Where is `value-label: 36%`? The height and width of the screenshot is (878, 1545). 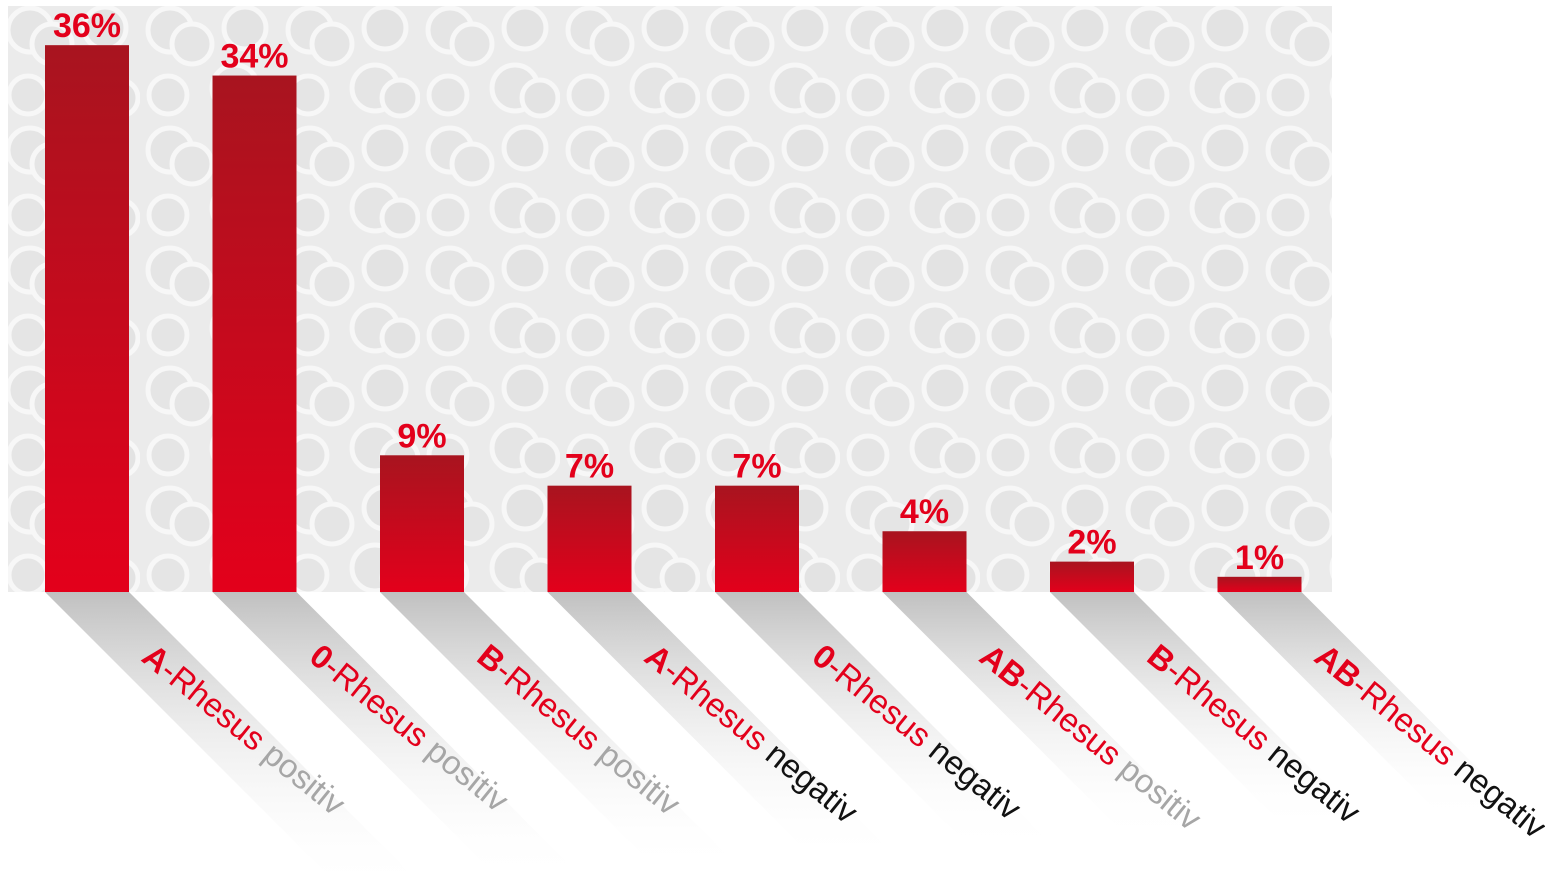 value-label: 36% is located at coordinates (87, 26).